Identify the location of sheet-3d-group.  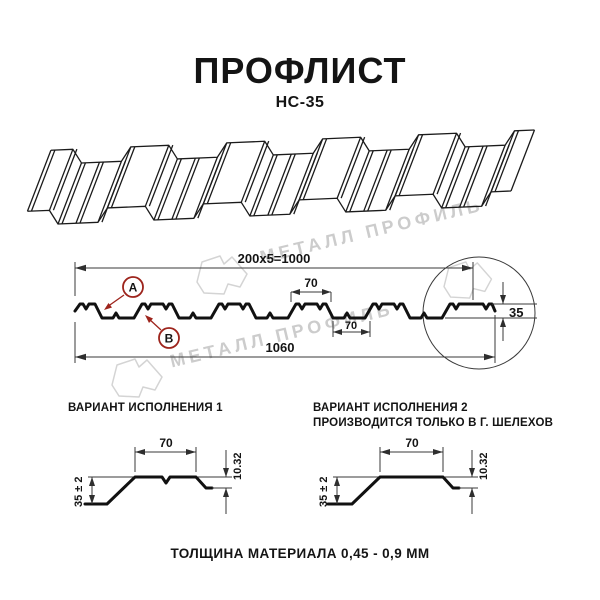
(281, 177).